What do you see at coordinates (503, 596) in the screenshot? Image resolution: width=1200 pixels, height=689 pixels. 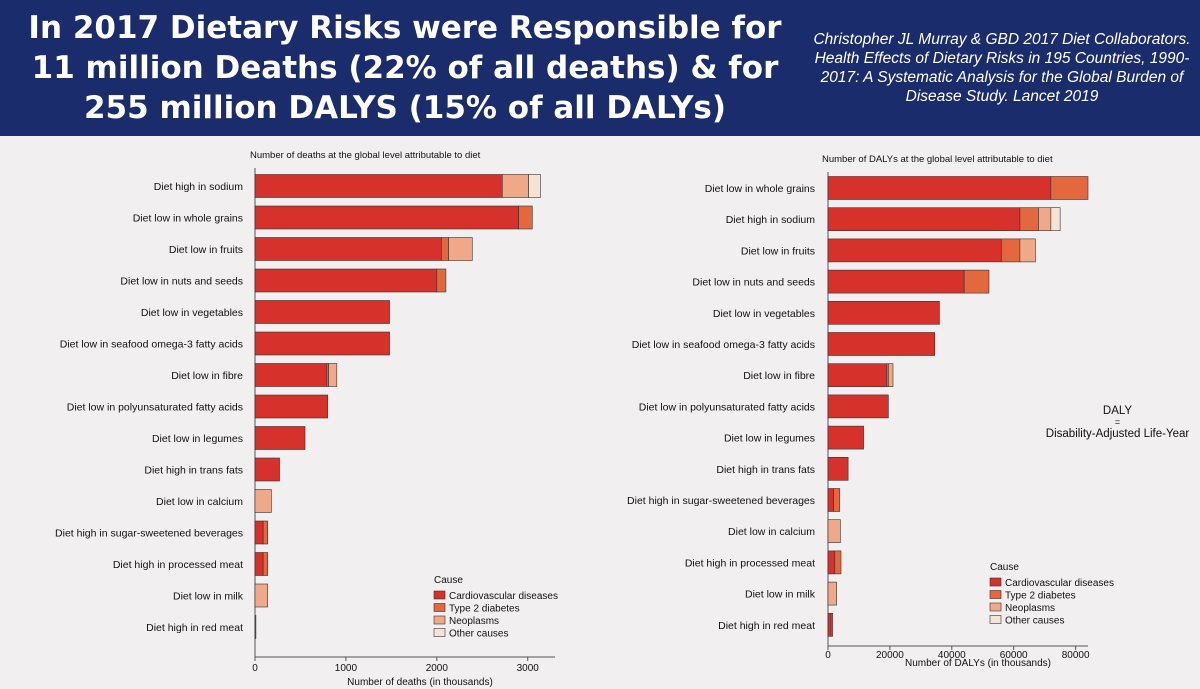 I see `deaths-legend-label: Cardiovascular diseases` at bounding box center [503, 596].